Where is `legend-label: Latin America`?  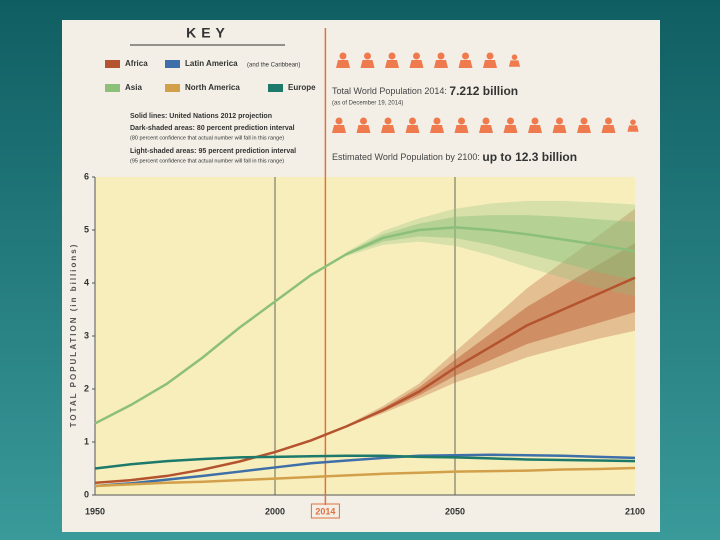 legend-label: Latin America is located at coordinates (211, 63).